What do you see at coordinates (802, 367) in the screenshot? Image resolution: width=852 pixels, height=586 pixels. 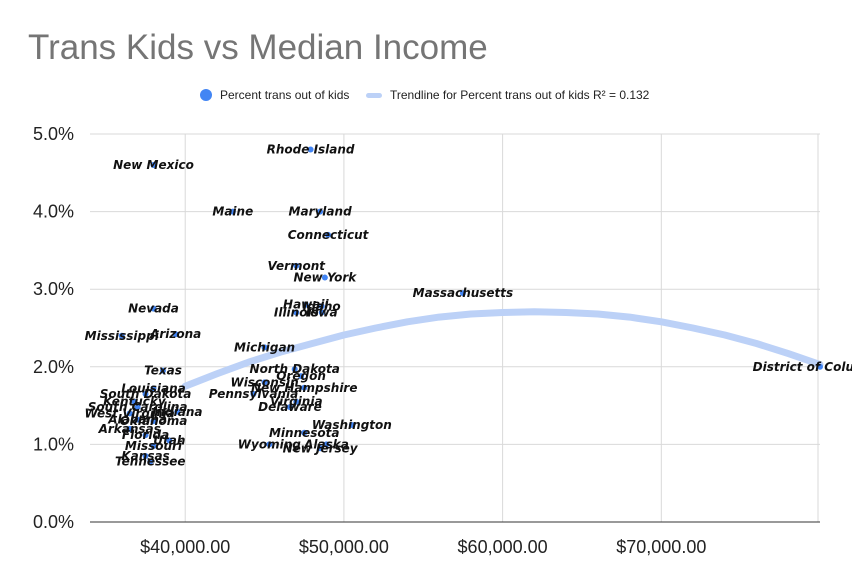 I see `point-label: District of Columbia` at bounding box center [802, 367].